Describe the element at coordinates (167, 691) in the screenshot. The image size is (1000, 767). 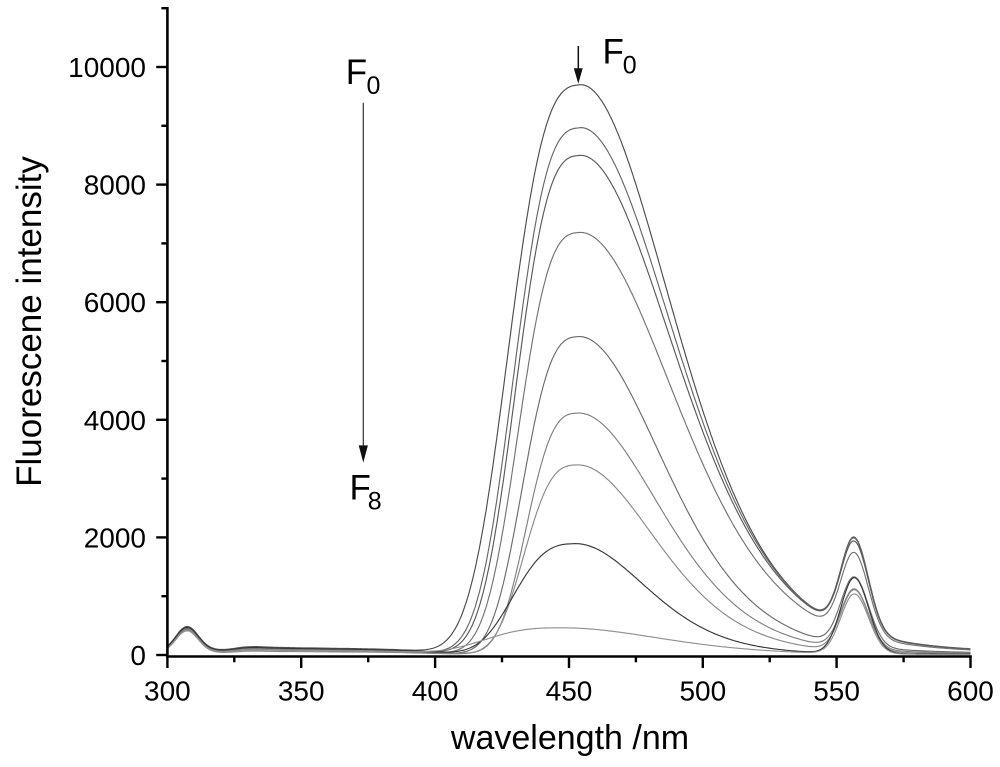
I see `svg-text: 300` at that location.